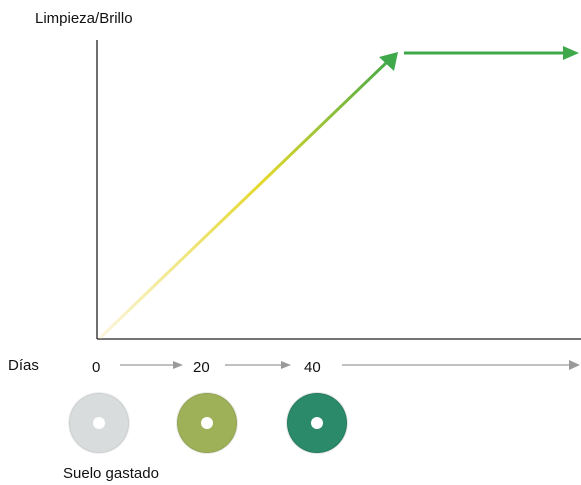  I want to click on day-tick-40: 40, so click(312, 367).